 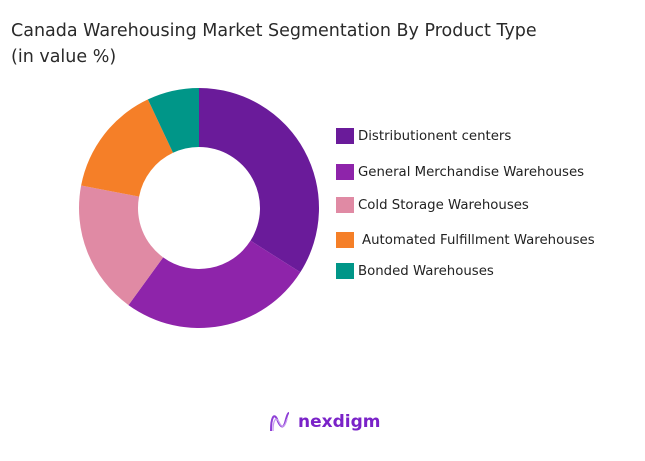 What do you see at coordinates (64, 57) in the screenshot?
I see `title-line-2: (in value %)` at bounding box center [64, 57].